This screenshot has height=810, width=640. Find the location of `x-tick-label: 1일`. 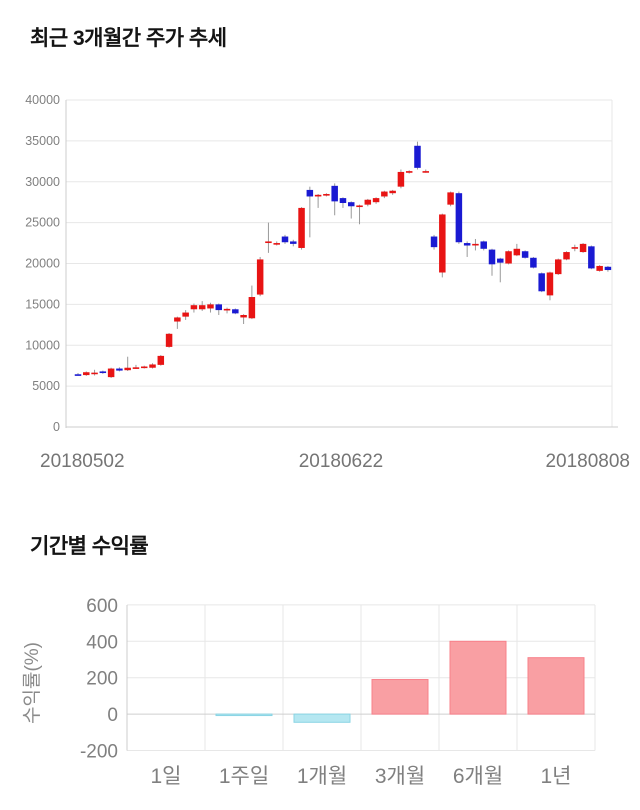

x-tick-label: 1일 is located at coordinates (166, 776).